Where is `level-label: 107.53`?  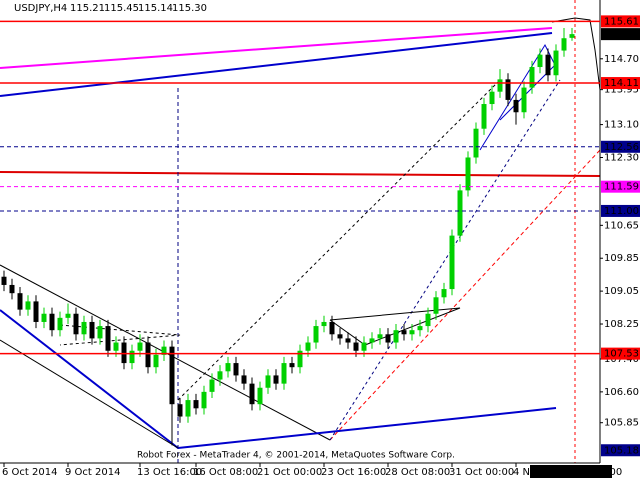
level-label: 107.53 is located at coordinates (621, 354).